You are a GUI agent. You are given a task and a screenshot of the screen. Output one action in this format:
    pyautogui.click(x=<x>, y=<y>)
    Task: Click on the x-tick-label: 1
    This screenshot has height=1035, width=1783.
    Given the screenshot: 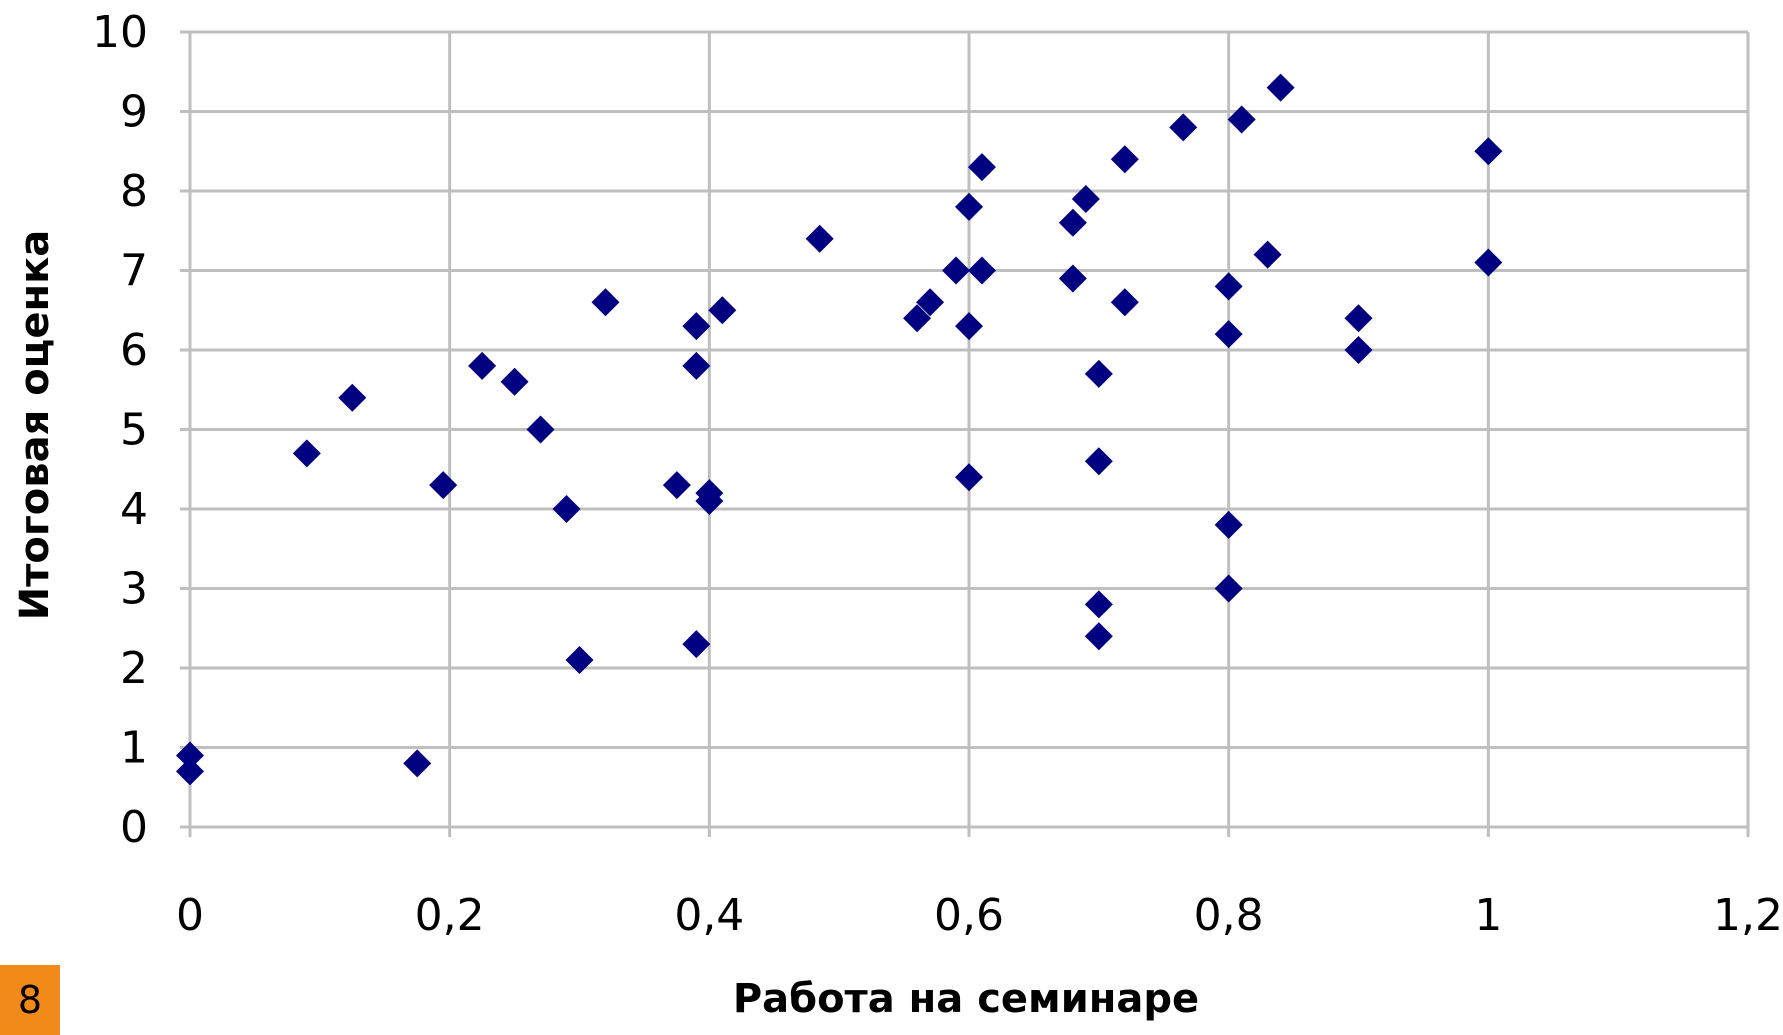 What is the action you would take?
    pyautogui.click(x=1488, y=915)
    